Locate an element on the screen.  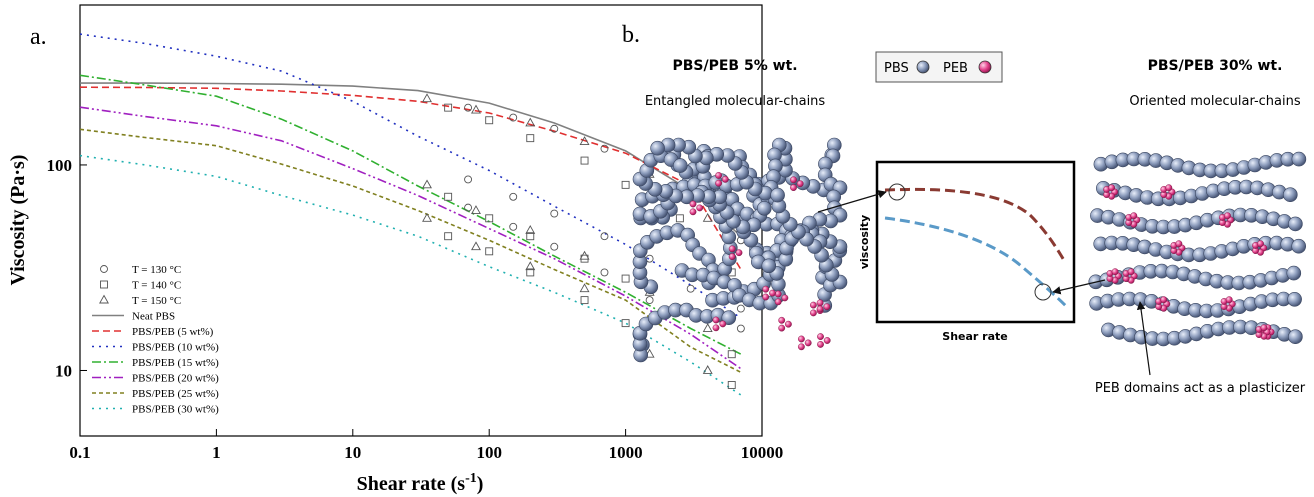
x-tick-label: 1 is located at coordinates (216, 452).